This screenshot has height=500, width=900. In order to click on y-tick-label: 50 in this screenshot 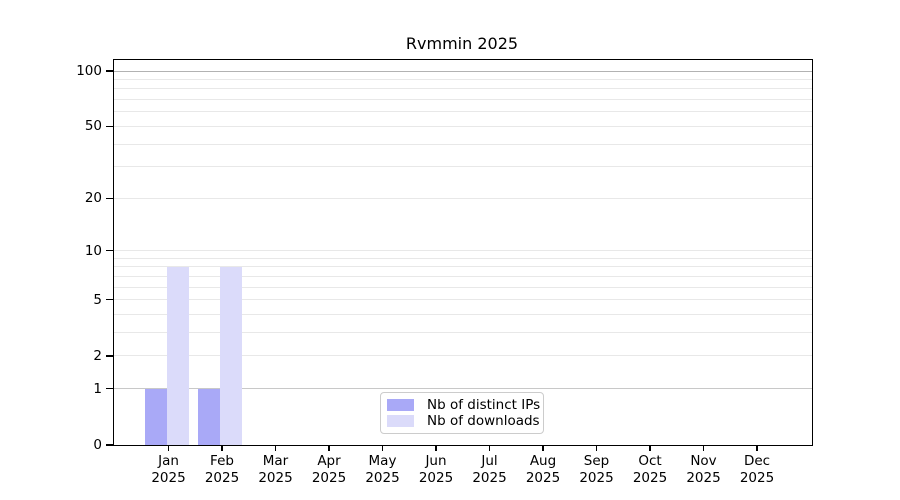, I will do `click(93, 126)`.